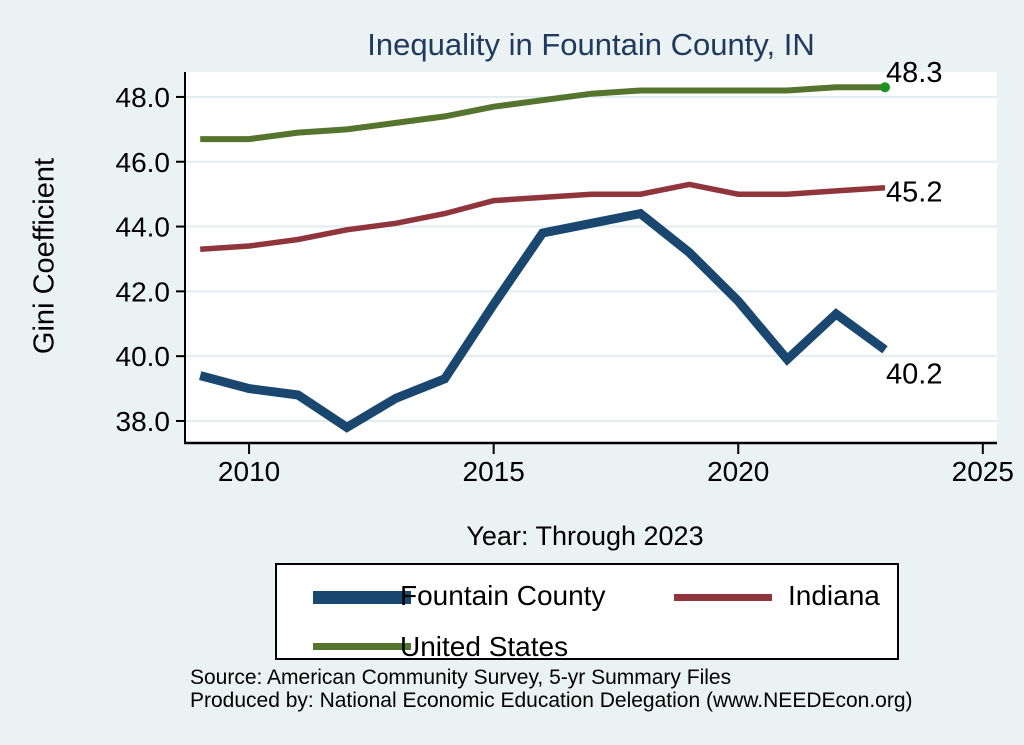 The height and width of the screenshot is (745, 1024). What do you see at coordinates (591, 44) in the screenshot?
I see `chart-title: Inequality in Fountain County, IN` at bounding box center [591, 44].